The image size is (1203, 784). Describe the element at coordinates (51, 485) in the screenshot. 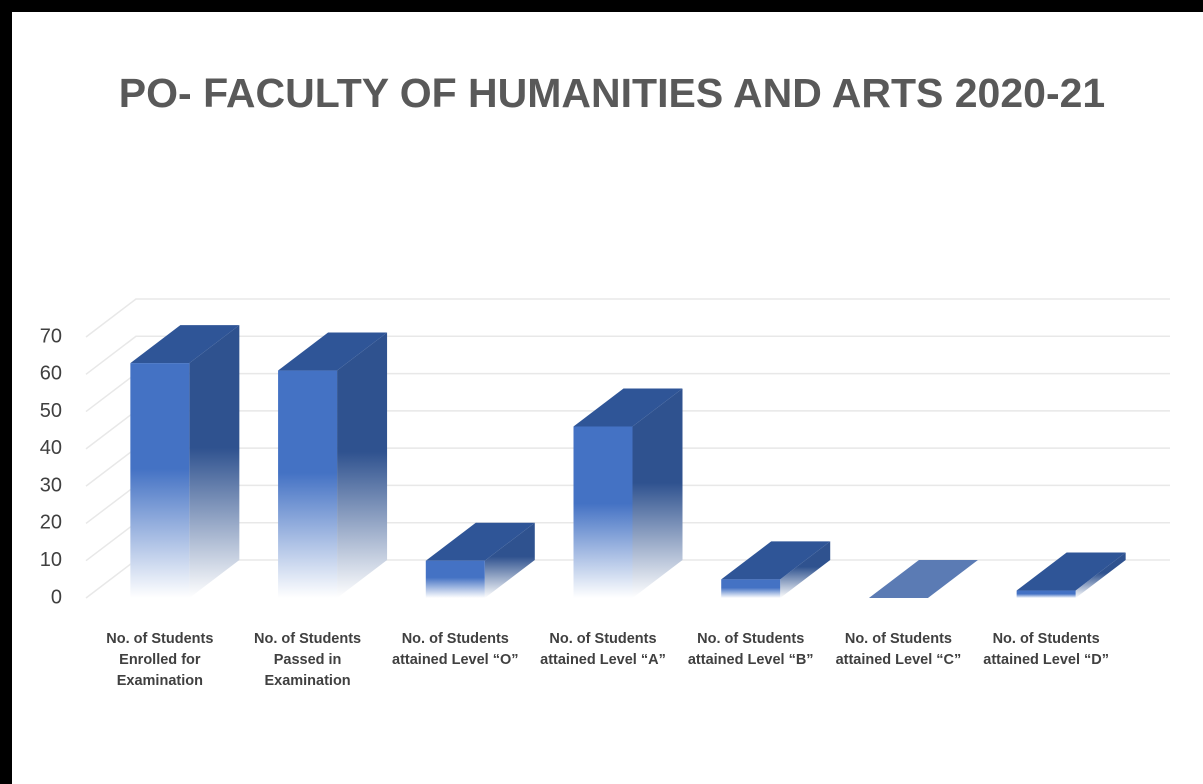

I see `y-tick-label: 30` at that location.